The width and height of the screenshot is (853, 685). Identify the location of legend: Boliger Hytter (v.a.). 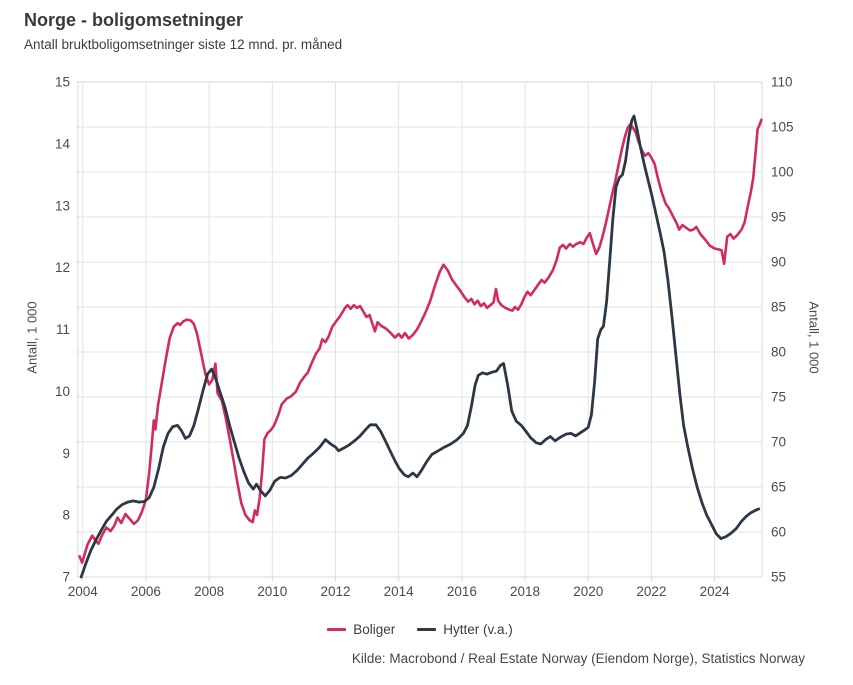
(420, 629).